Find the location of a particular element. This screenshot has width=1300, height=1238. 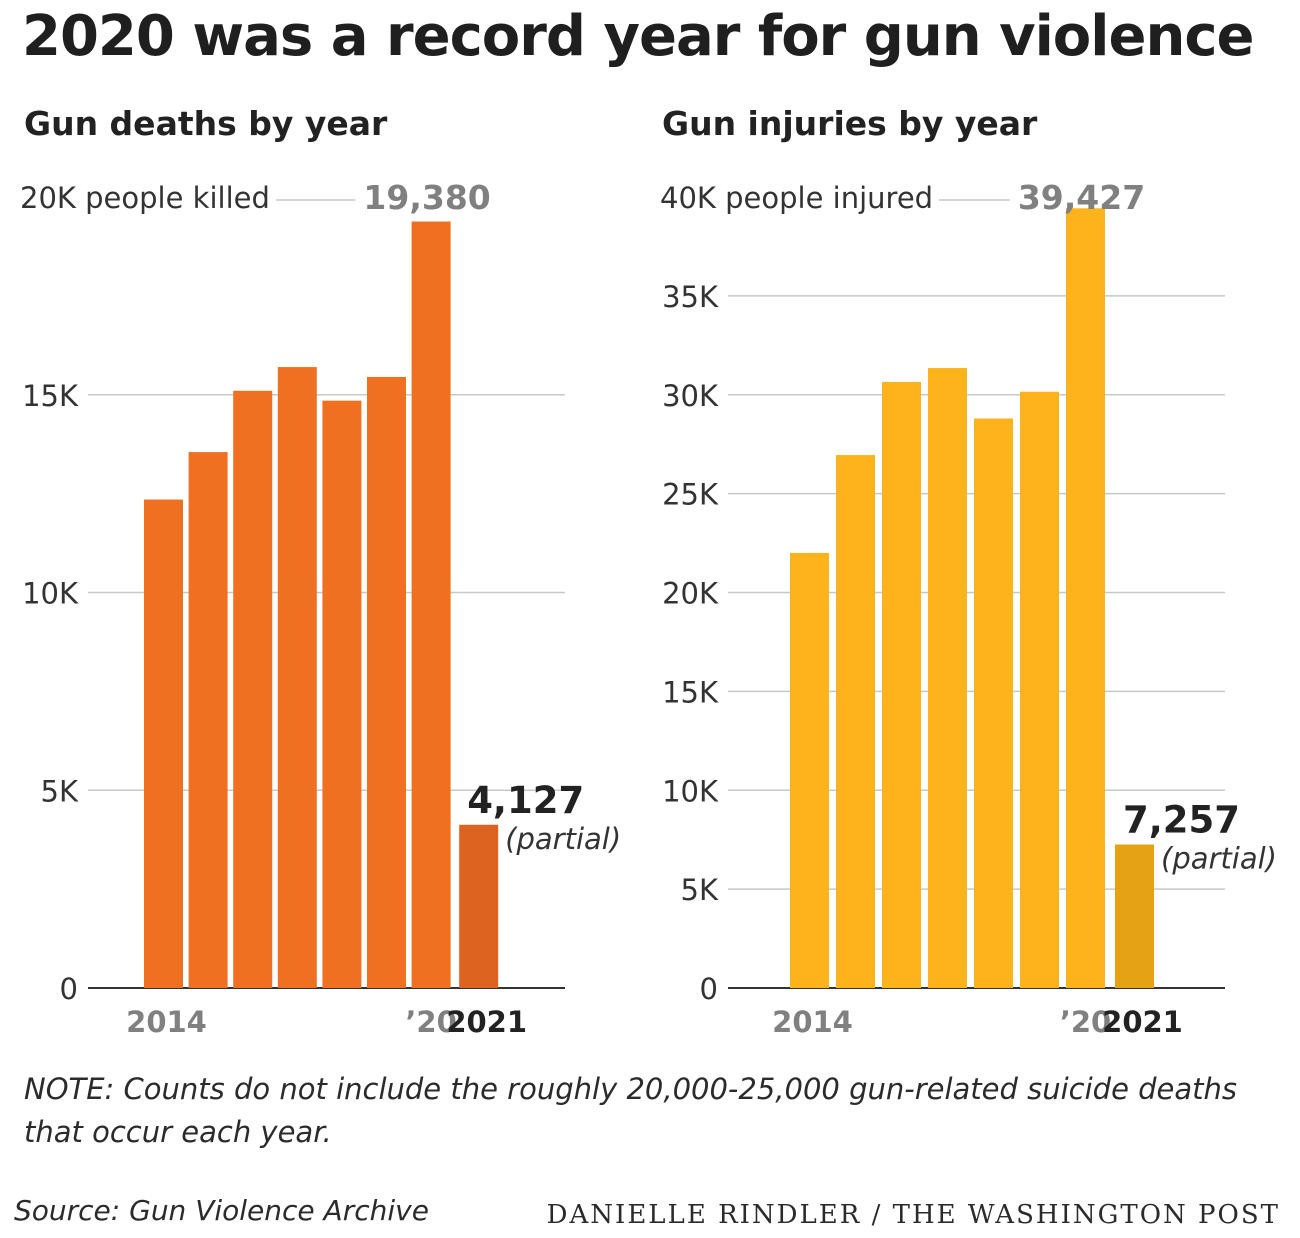

deaths-y-tick-label: 5K is located at coordinates (60, 791).